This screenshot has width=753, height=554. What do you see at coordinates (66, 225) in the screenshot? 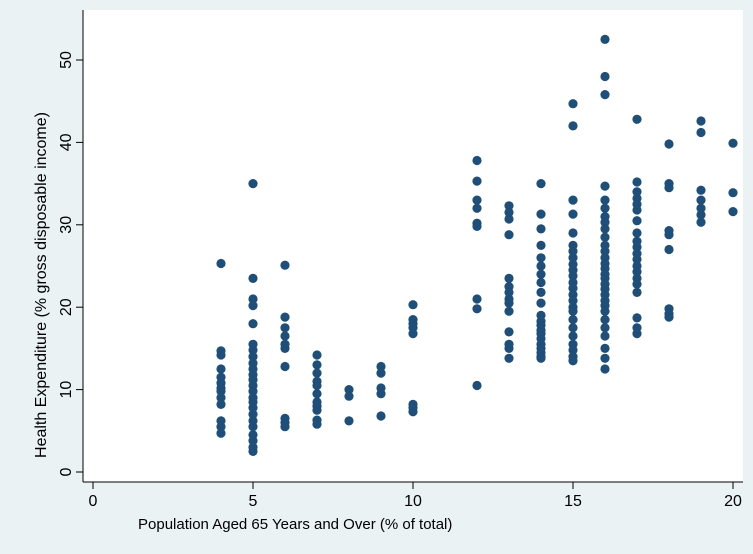
I see `y-tick-label: 30` at bounding box center [66, 225].